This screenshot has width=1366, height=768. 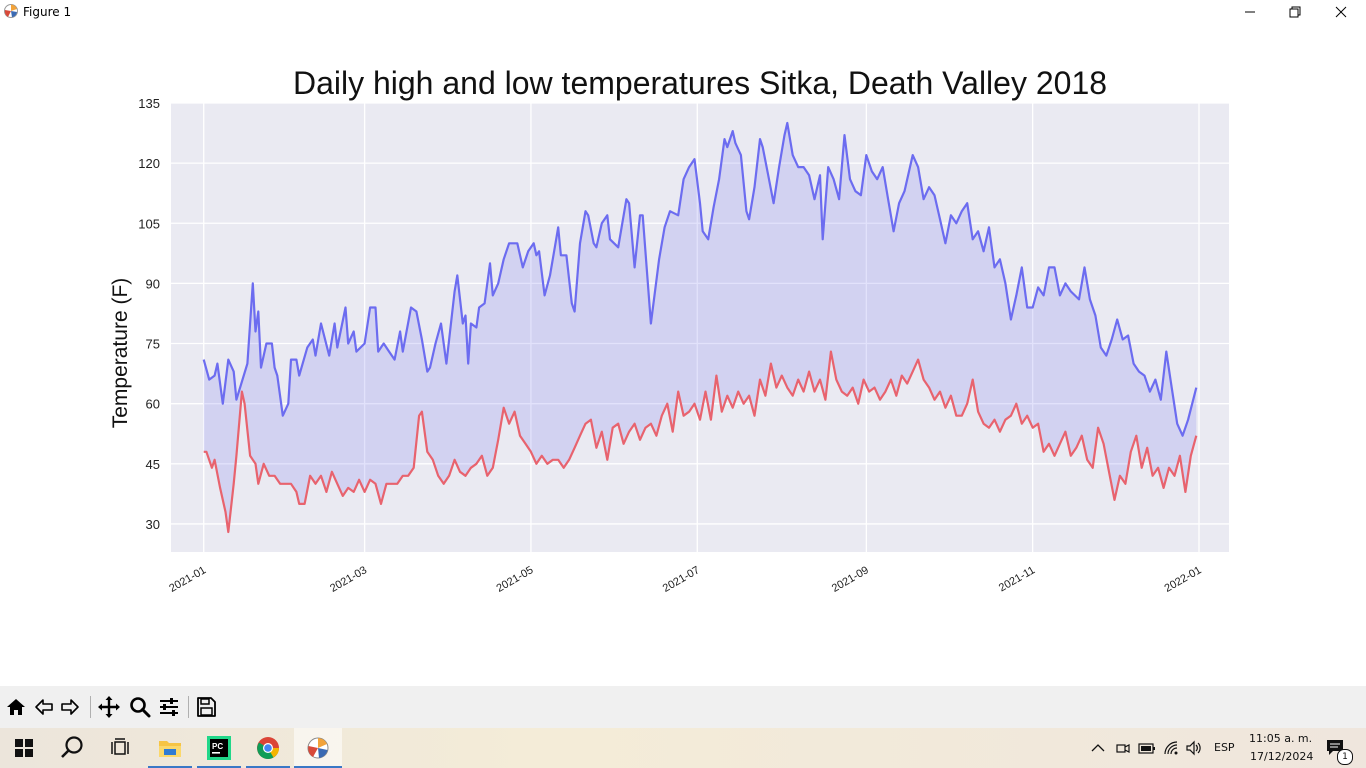 What do you see at coordinates (850, 579) in the screenshot?
I see `x-tick-label: 2021-09` at bounding box center [850, 579].